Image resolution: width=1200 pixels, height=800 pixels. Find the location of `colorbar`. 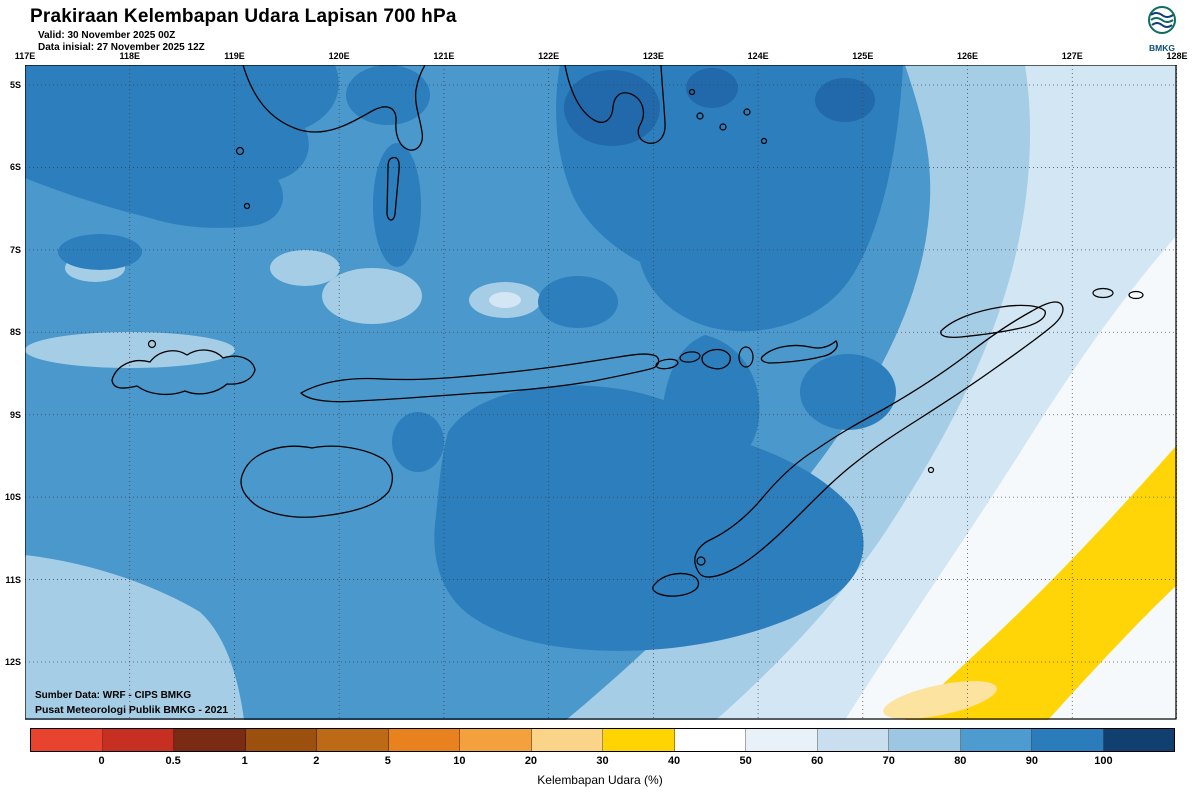

colorbar is located at coordinates (602, 740).